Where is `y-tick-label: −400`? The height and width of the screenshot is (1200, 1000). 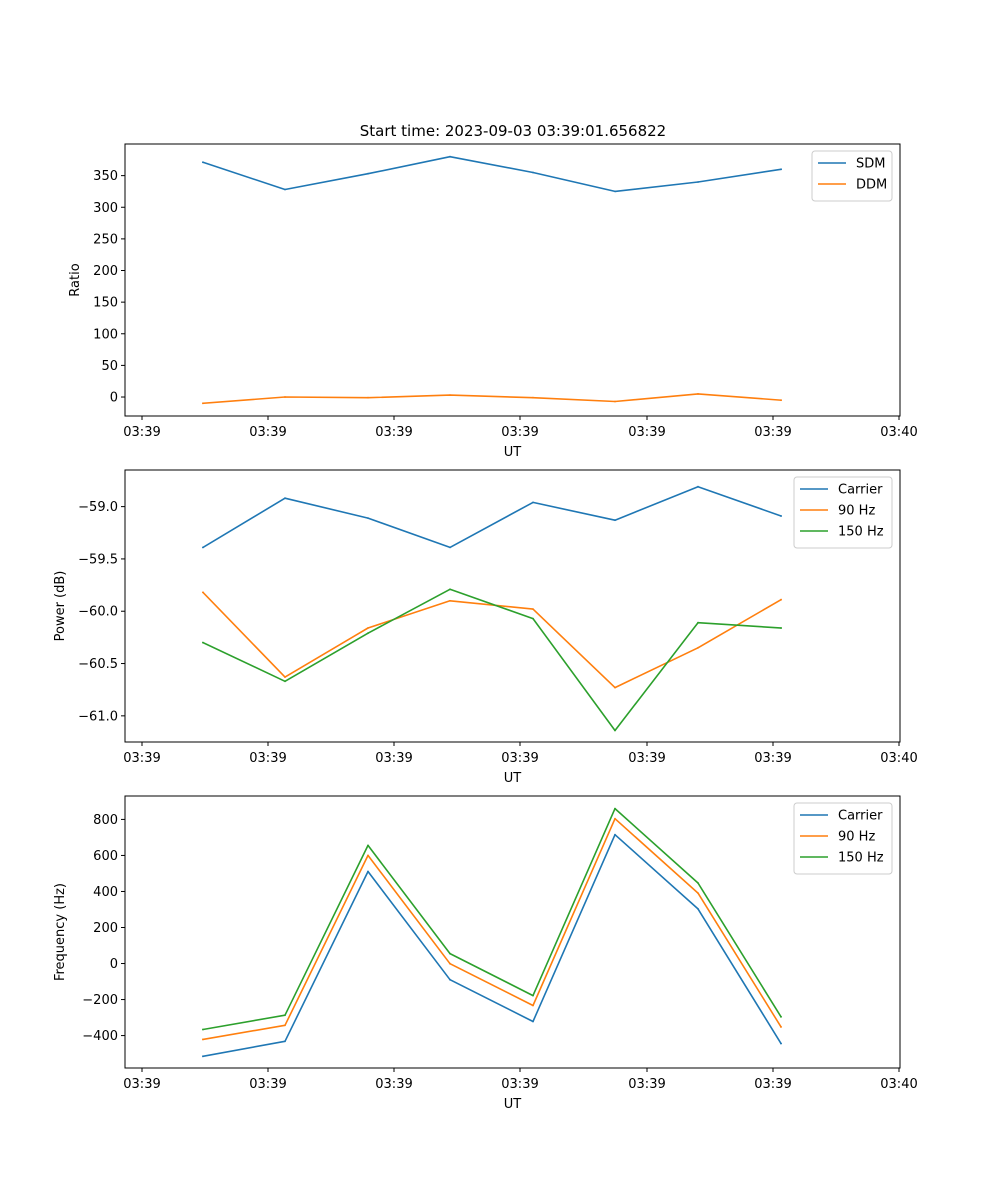 y-tick-label: −400 is located at coordinates (100, 1036).